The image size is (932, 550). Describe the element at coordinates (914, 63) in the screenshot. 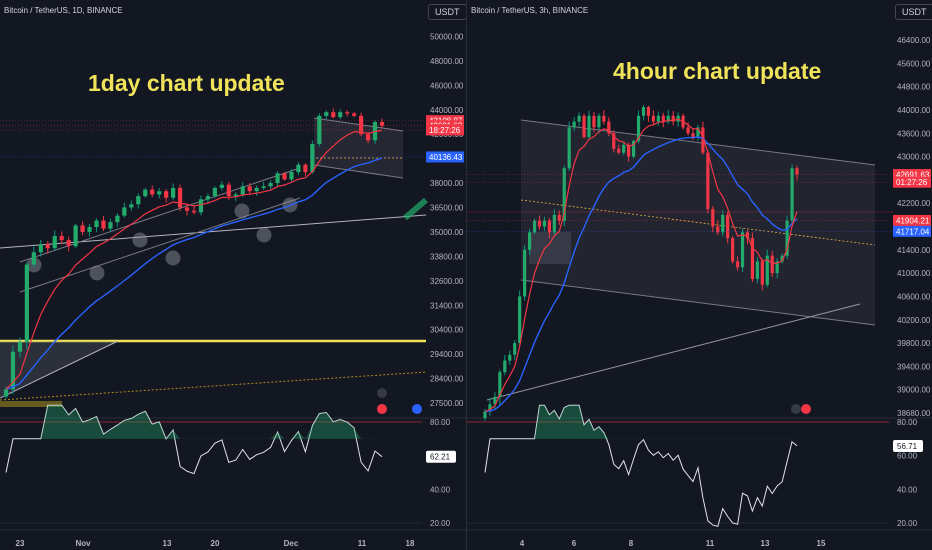

I see `price-tick-label: 45600.00` at that location.